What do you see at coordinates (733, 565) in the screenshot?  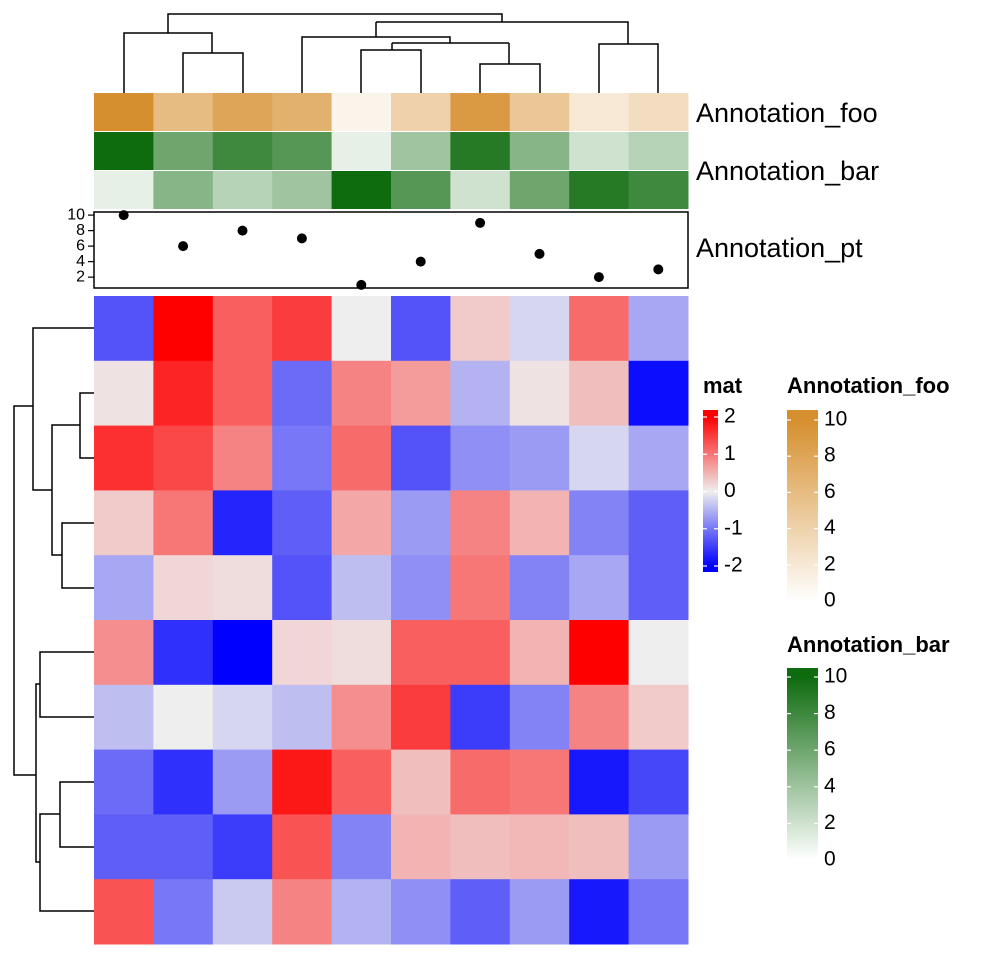 I see `legend-tick-label: -2` at bounding box center [733, 565].